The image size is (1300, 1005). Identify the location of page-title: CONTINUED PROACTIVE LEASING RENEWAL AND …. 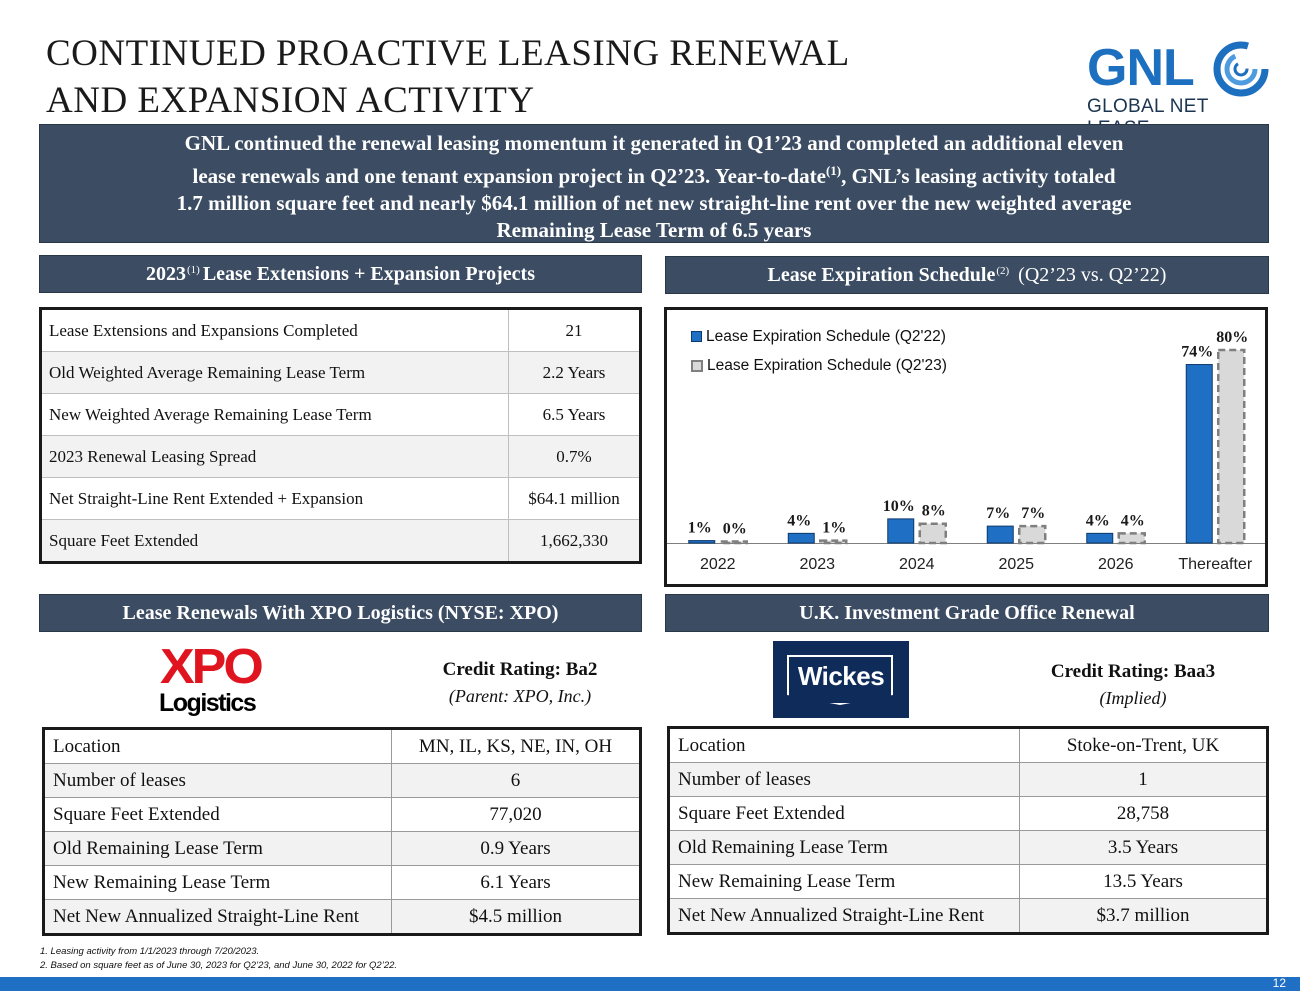
(448, 77).